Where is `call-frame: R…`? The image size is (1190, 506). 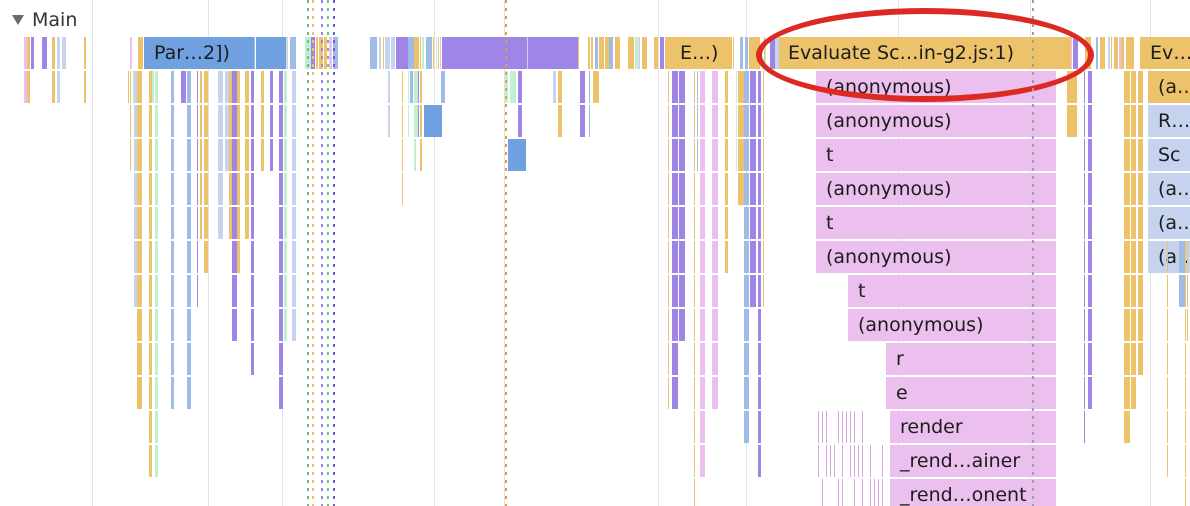
call-frame: R… is located at coordinates (1169, 121).